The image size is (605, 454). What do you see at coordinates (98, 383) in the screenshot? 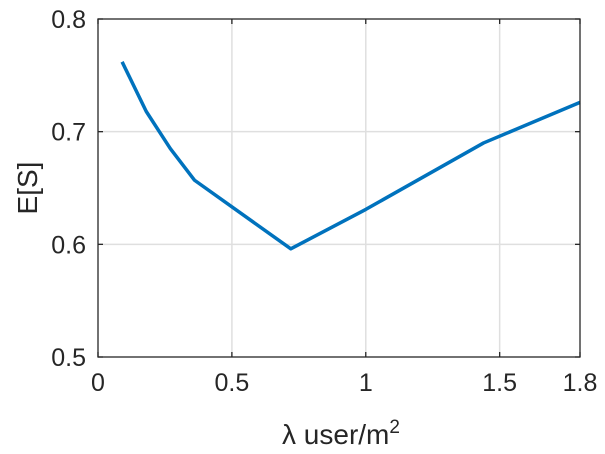
I see `x-tick-label: 0` at bounding box center [98, 383].